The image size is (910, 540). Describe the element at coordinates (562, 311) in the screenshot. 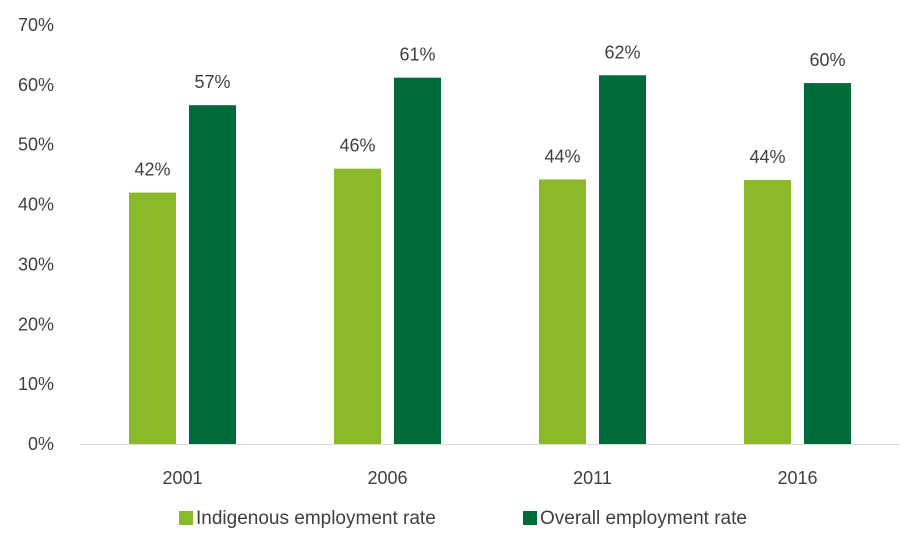

I see `bar-indigenous-2011` at that location.